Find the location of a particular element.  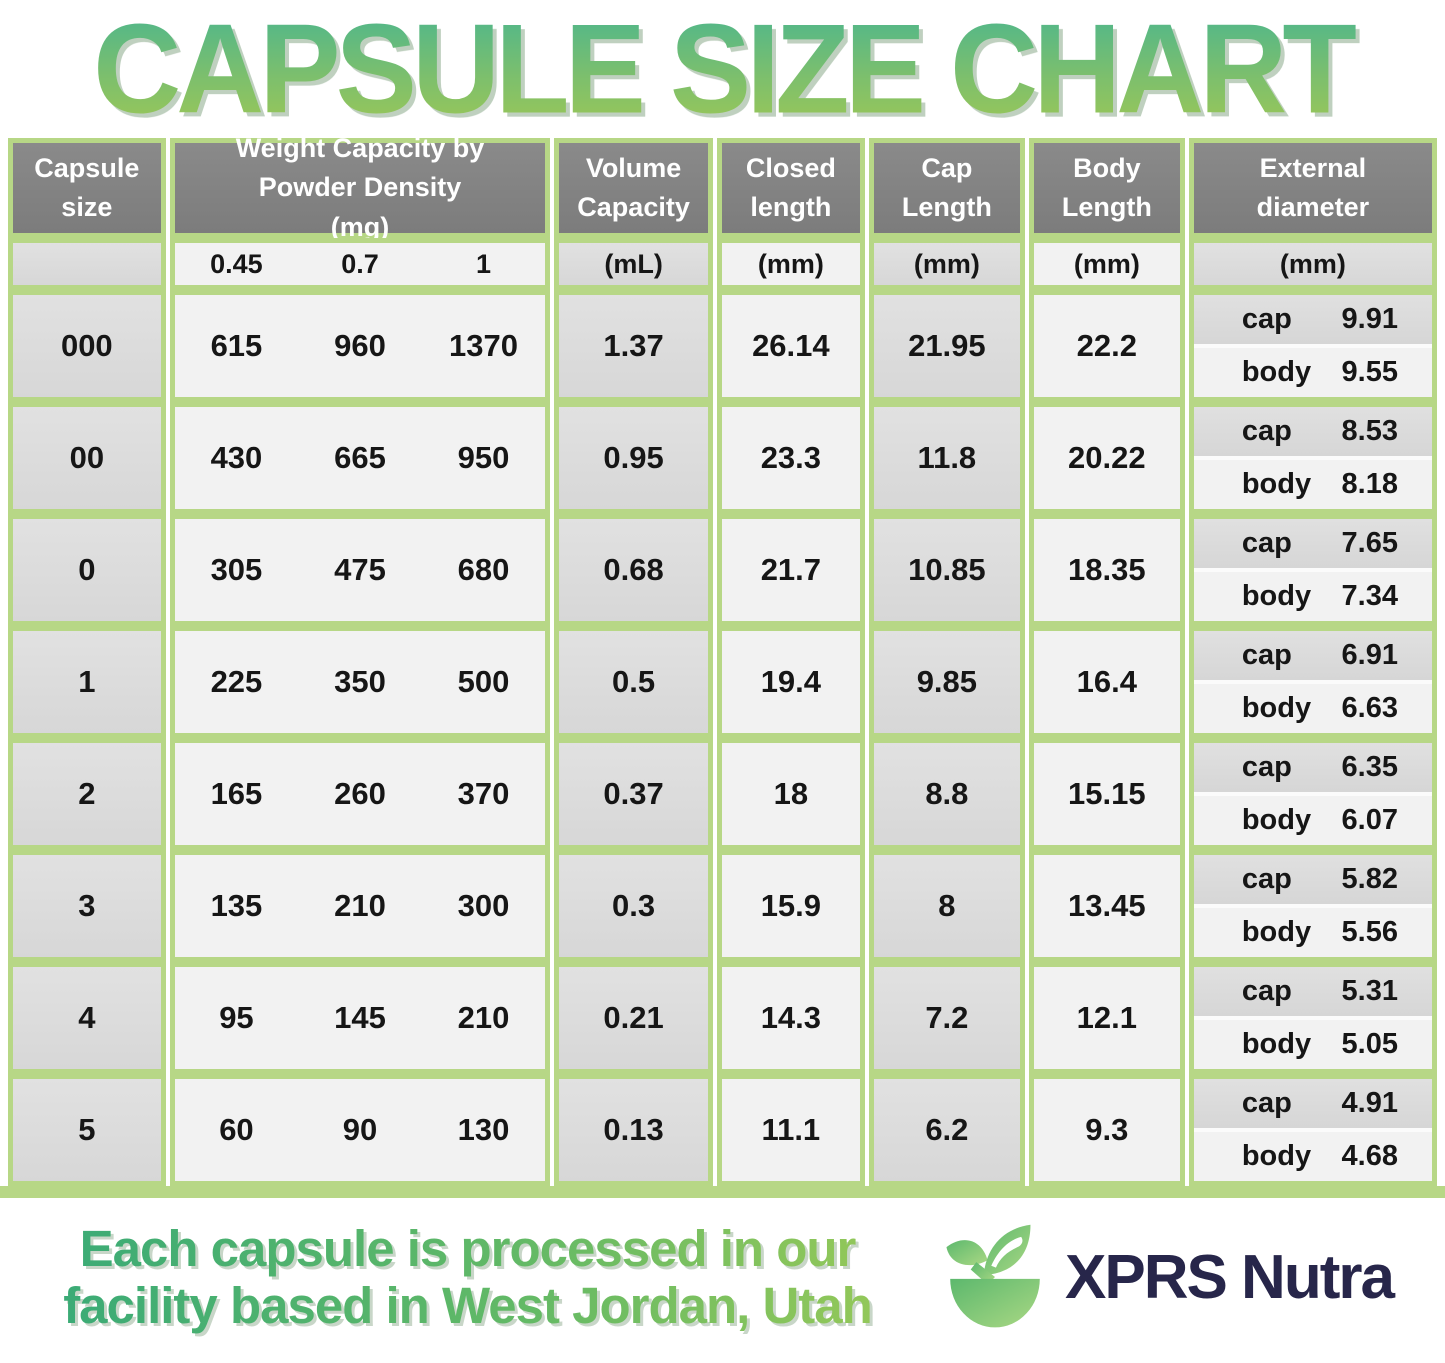

weight-value: 90 is located at coordinates (360, 1129).